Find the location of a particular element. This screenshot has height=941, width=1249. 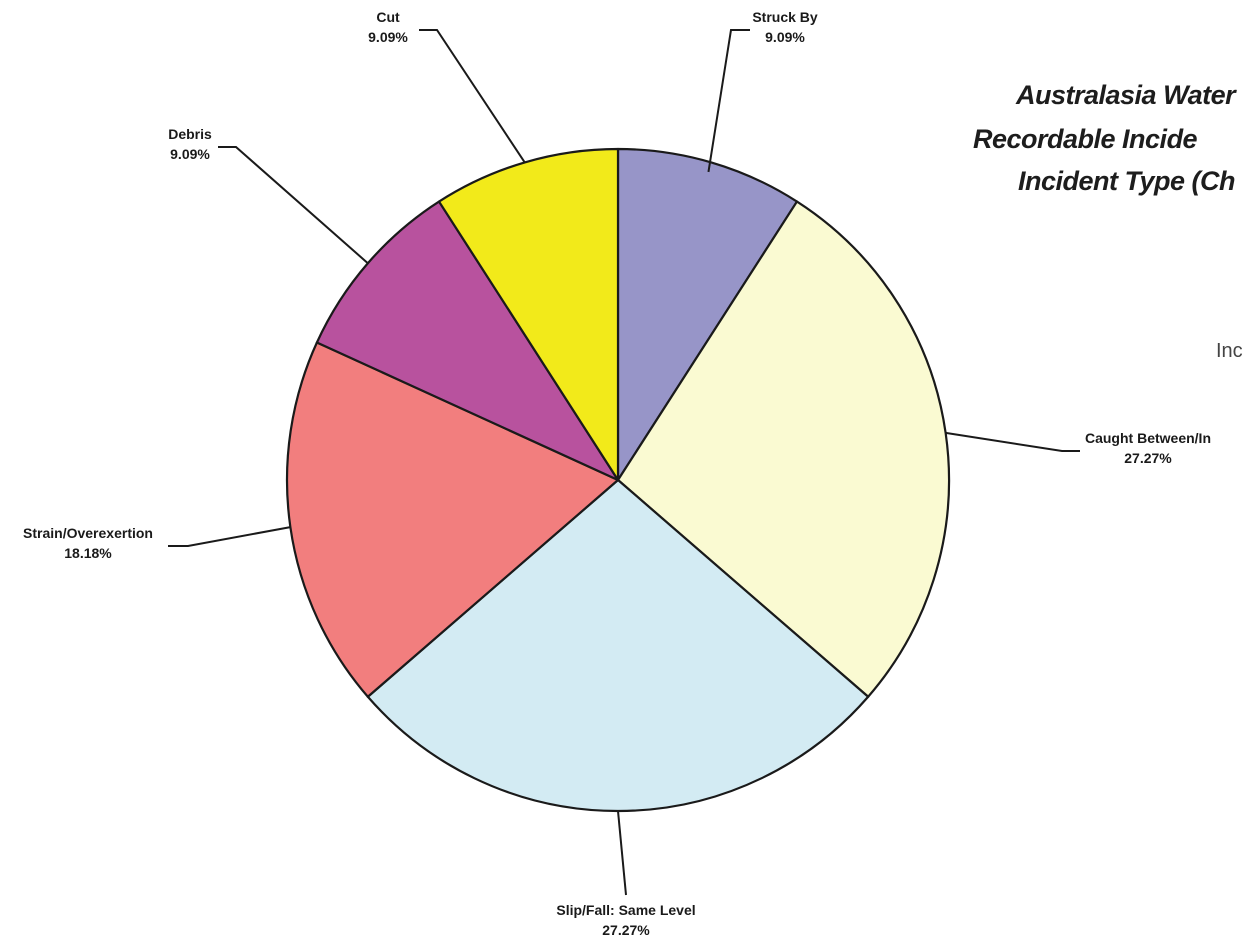

pie-slice-strain-overexertion is located at coordinates (452, 519).